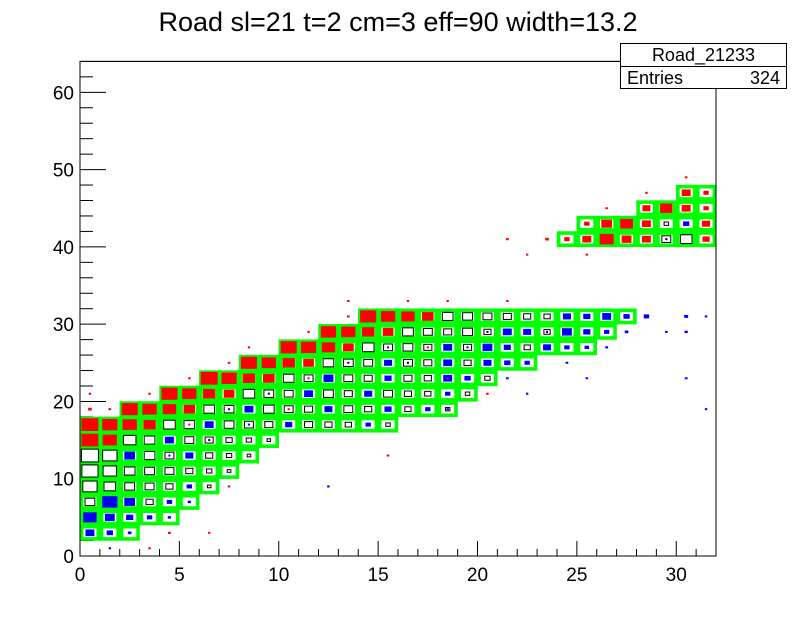 The width and height of the screenshot is (796, 622). What do you see at coordinates (398, 22) in the screenshot?
I see `page-title: Road sl=21 t=2 cm=3 eff=90 width=13.2` at bounding box center [398, 22].